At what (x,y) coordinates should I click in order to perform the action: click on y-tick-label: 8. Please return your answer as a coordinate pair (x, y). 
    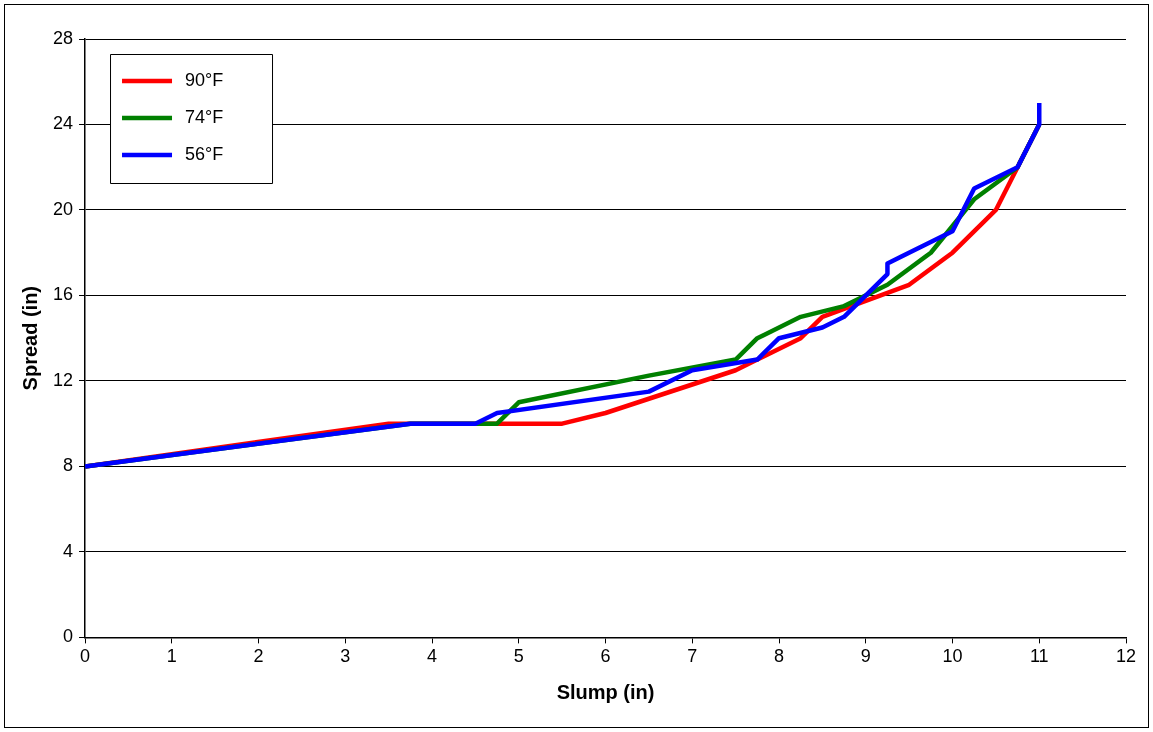
    Looking at the image, I should click on (68, 465).